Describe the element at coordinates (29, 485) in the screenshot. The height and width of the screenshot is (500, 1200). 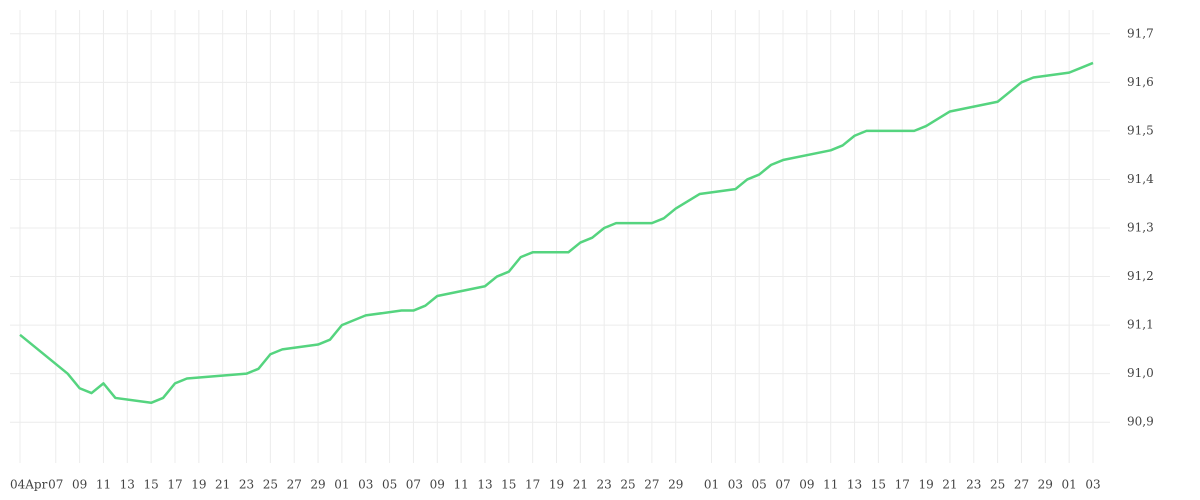
I see `x-tick-label: 04Apr` at that location.